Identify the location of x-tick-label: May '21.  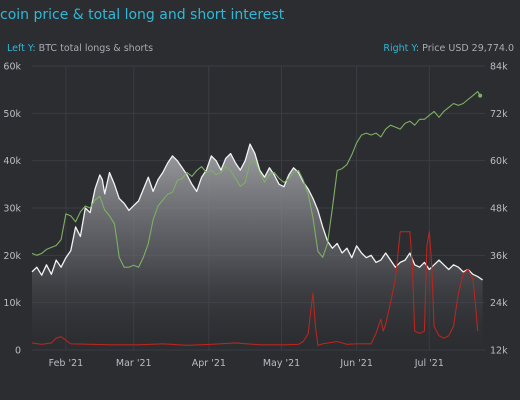
(281, 363).